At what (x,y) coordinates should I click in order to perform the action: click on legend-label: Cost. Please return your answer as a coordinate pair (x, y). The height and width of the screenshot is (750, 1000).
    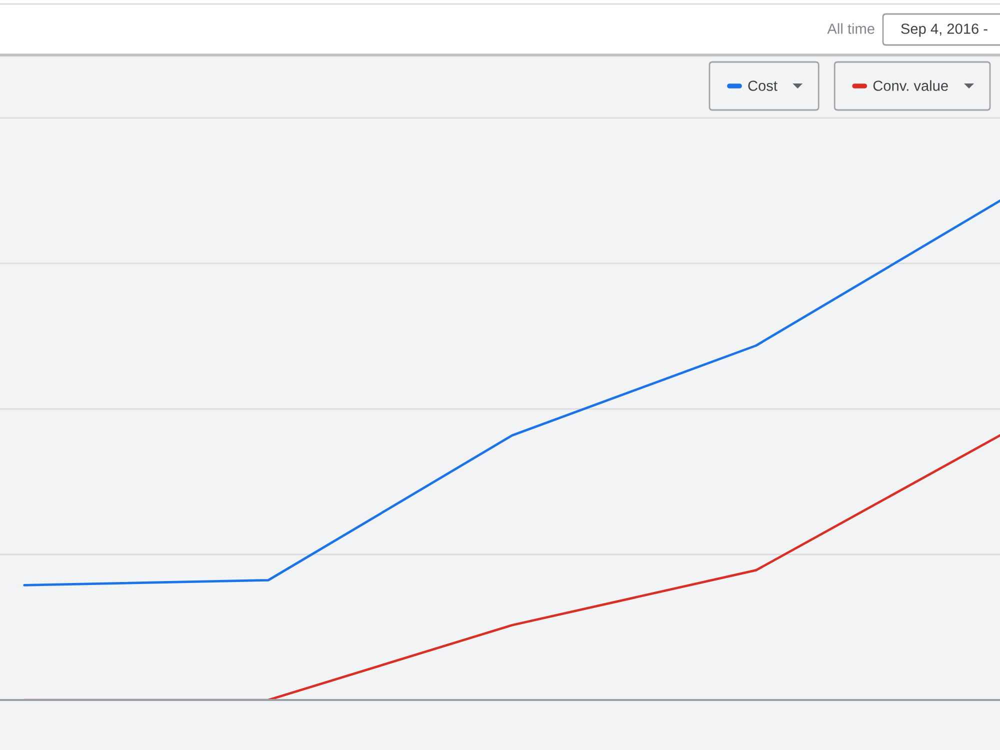
    Looking at the image, I should click on (763, 85).